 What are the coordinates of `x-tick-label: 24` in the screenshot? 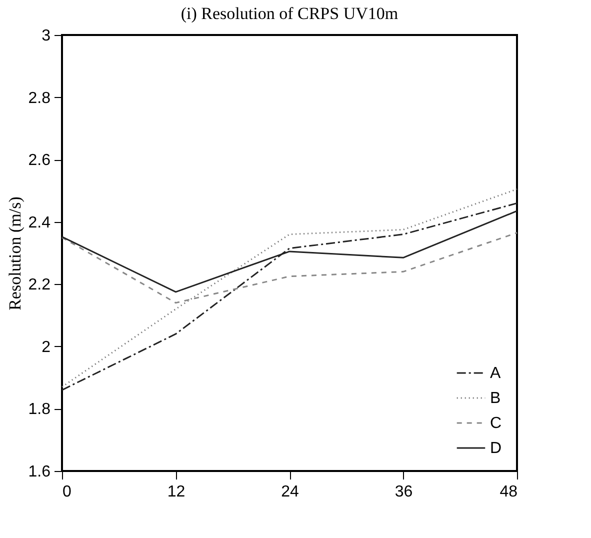 It's located at (290, 492).